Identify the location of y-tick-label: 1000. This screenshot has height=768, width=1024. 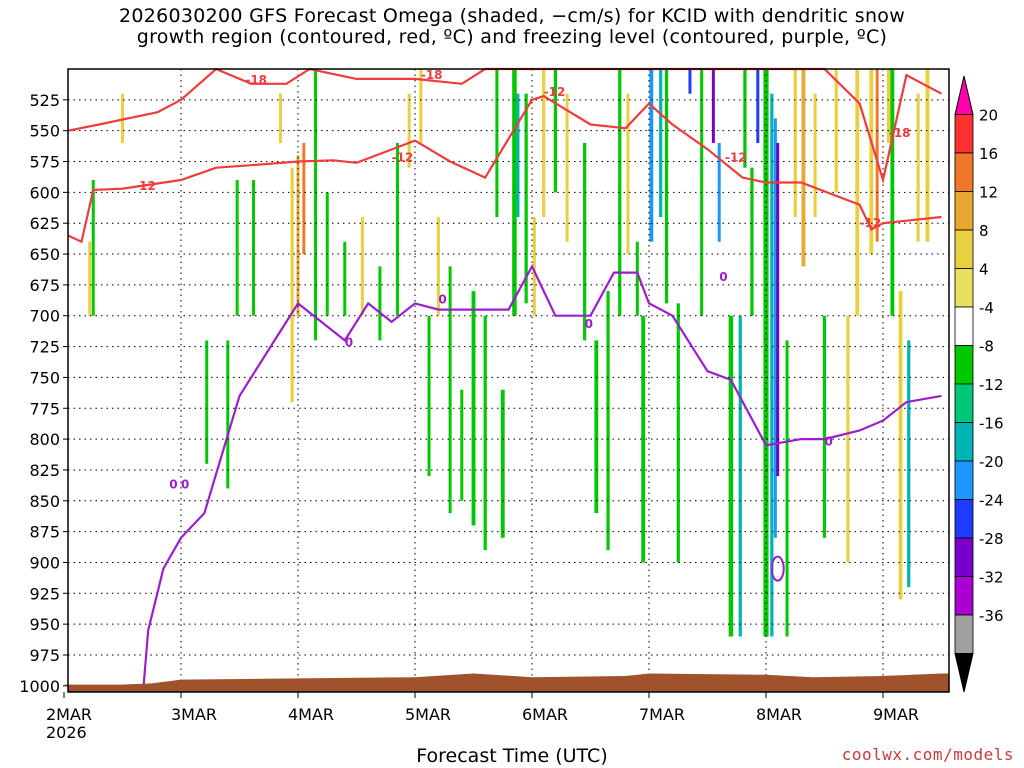
(39, 686).